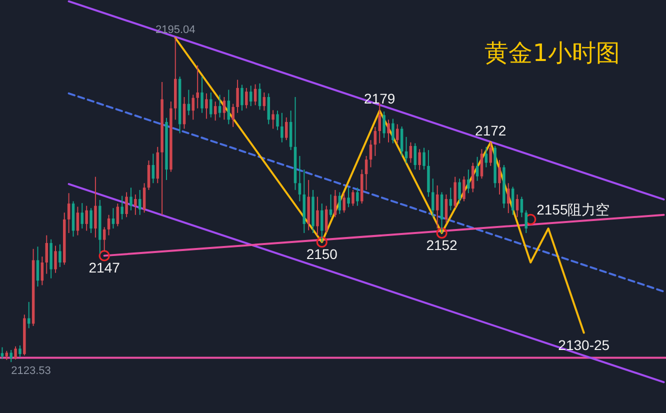 Image resolution: width=666 pixels, height=413 pixels. Describe the element at coordinates (322, 254) in the screenshot. I see `annotation: 2150` at that location.